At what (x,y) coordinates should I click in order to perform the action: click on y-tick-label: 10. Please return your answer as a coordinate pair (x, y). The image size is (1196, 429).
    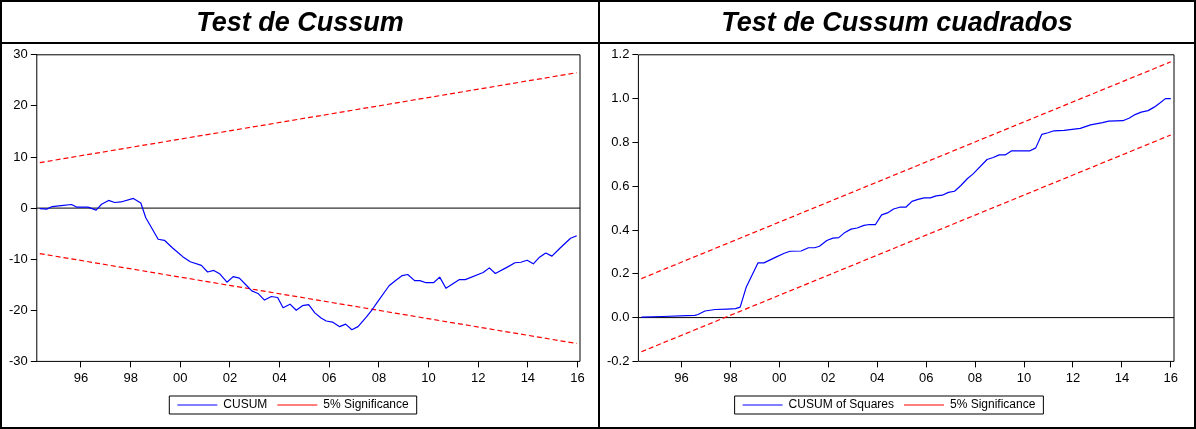
    Looking at the image, I should click on (20, 156).